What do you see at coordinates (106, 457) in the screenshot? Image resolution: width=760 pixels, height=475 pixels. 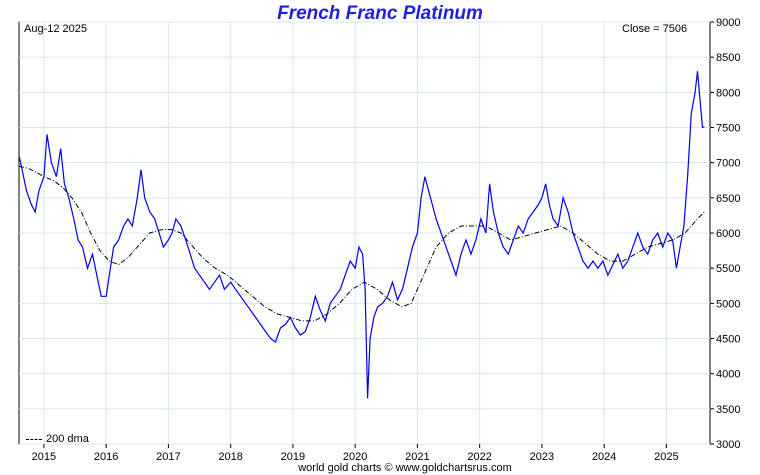 I see `x-tick-label: 2016` at bounding box center [106, 457].